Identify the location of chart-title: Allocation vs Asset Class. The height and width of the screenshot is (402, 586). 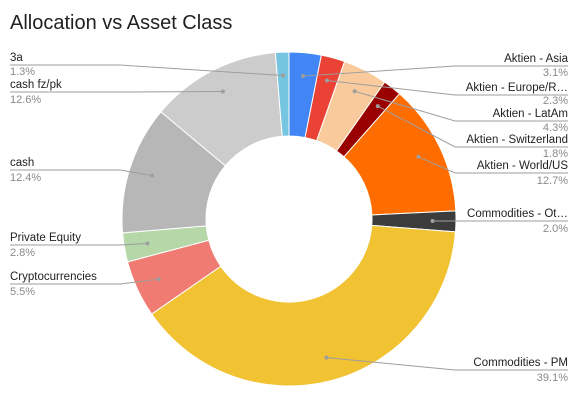
(121, 23).